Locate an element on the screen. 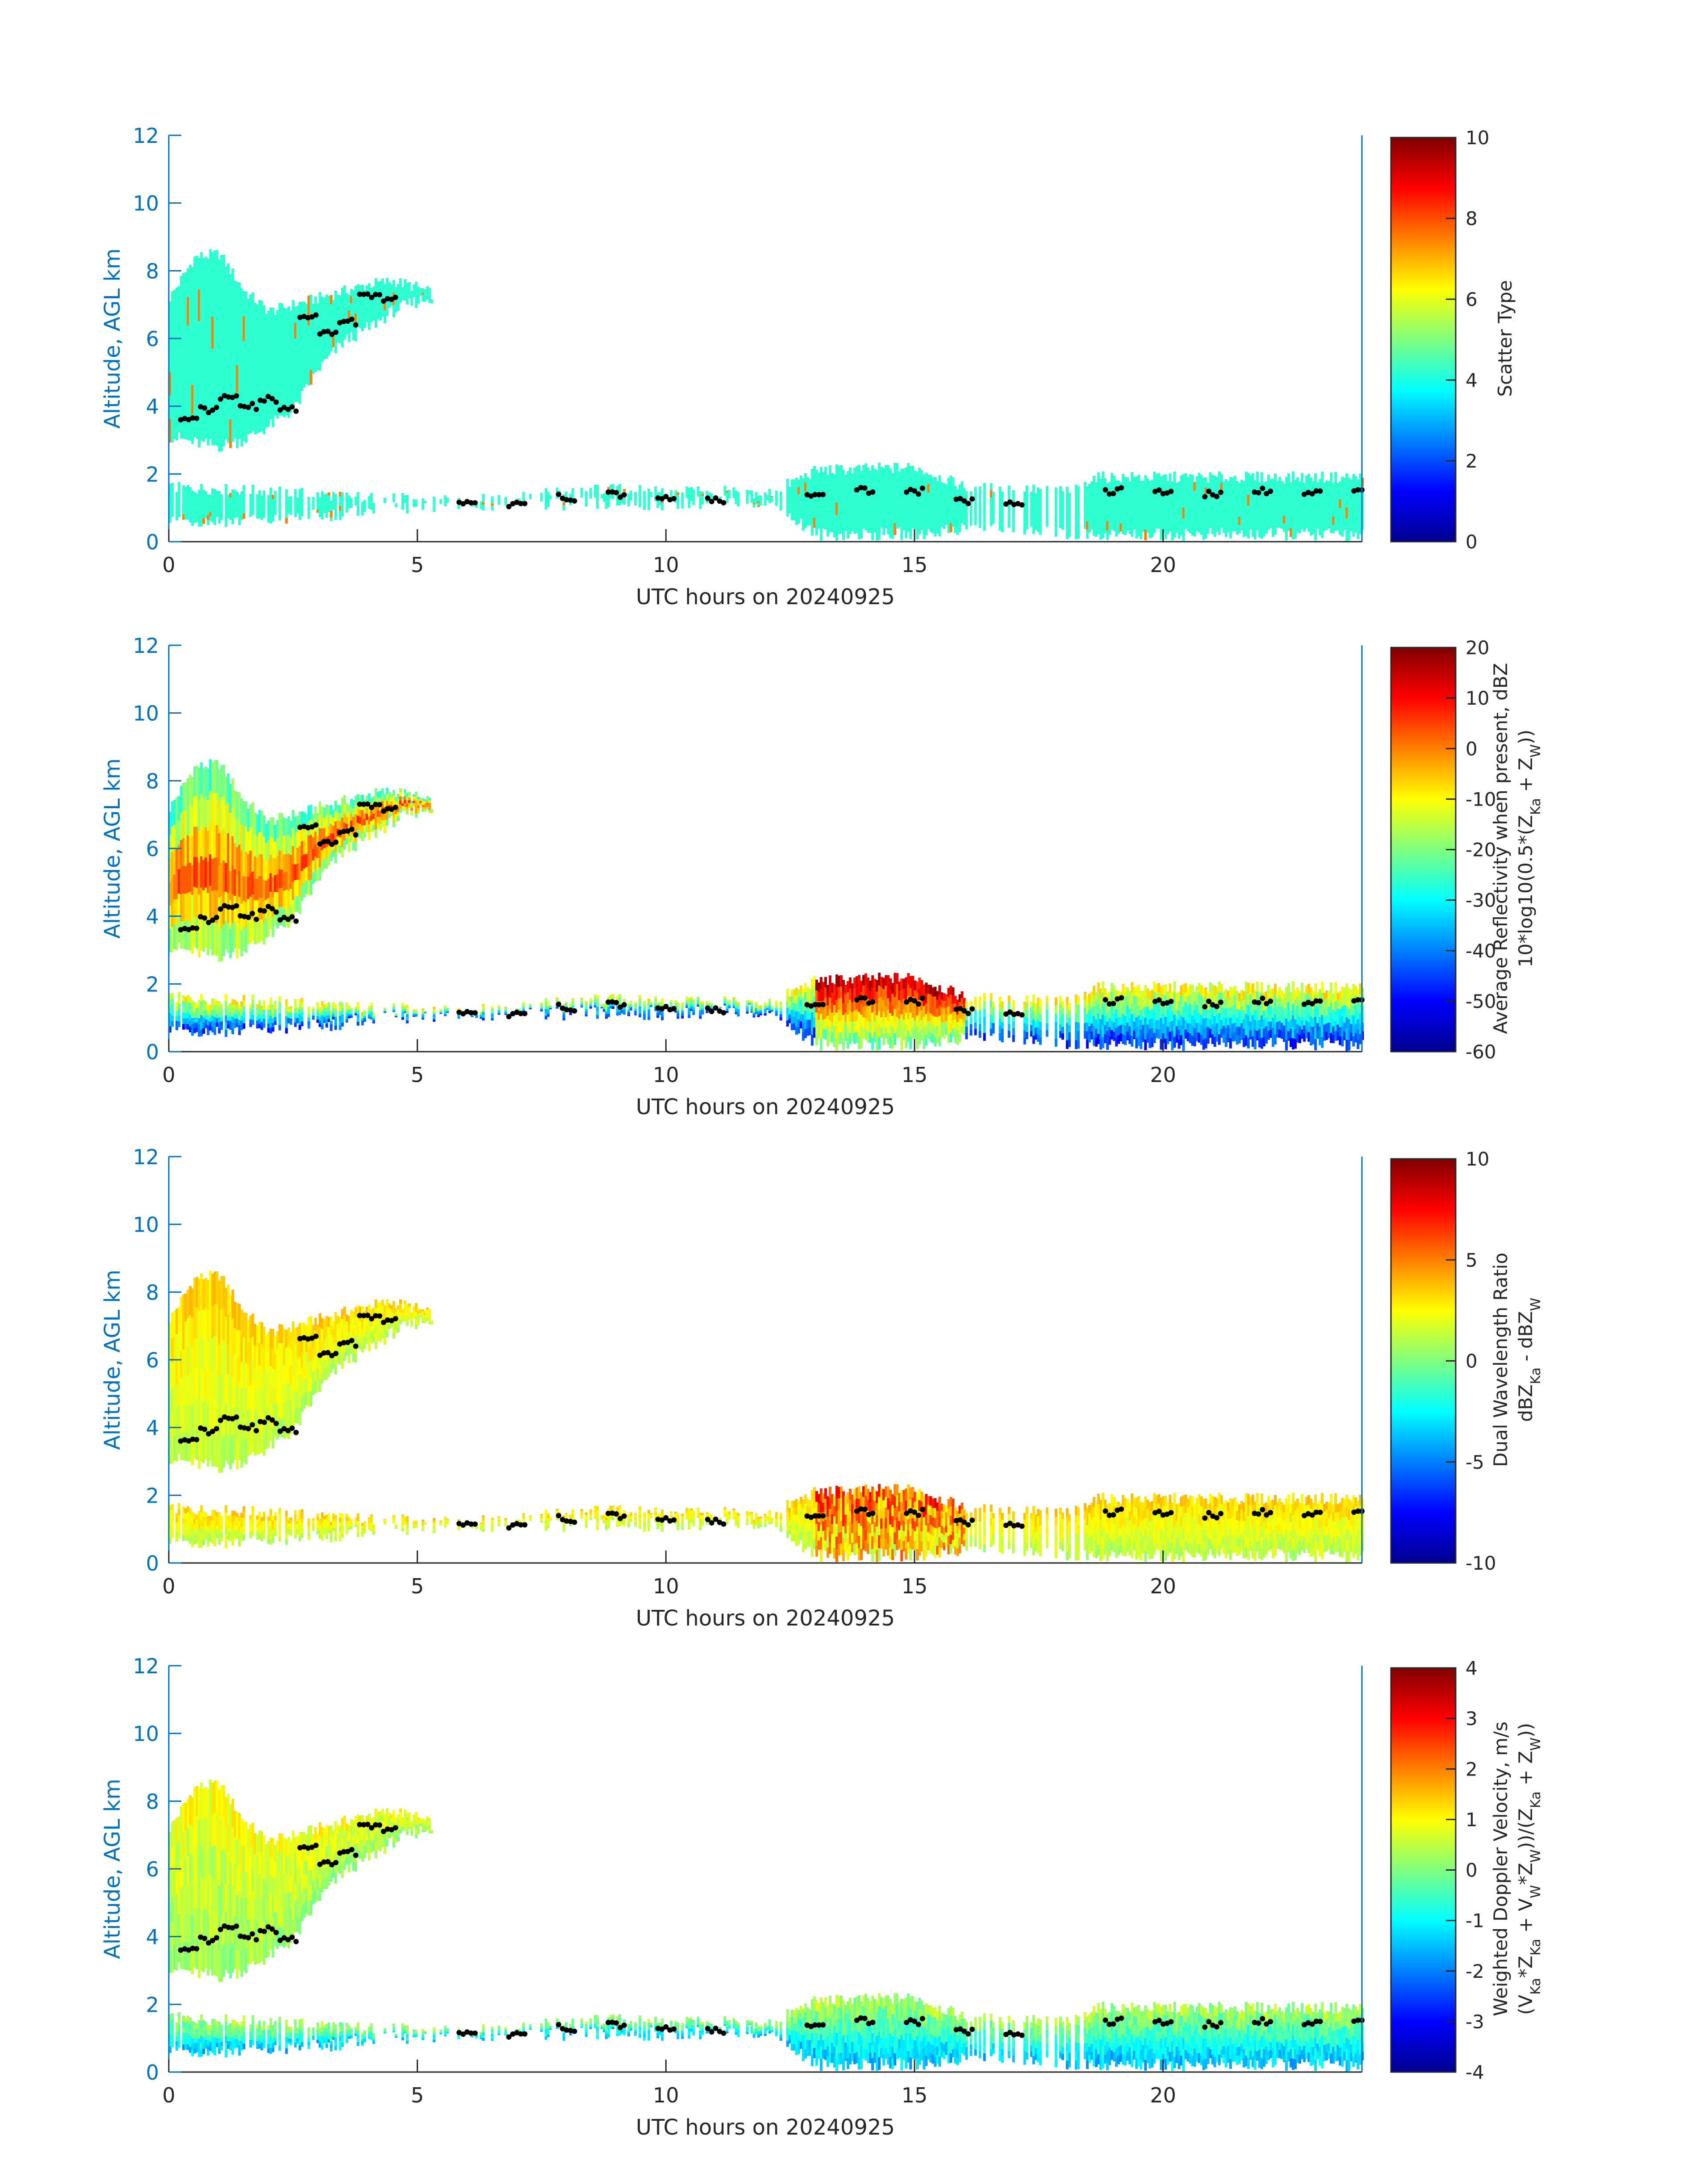 Image resolution: width=1708 pixels, height=2177 pixels. y-tick-label: 10 is located at coordinates (146, 204).